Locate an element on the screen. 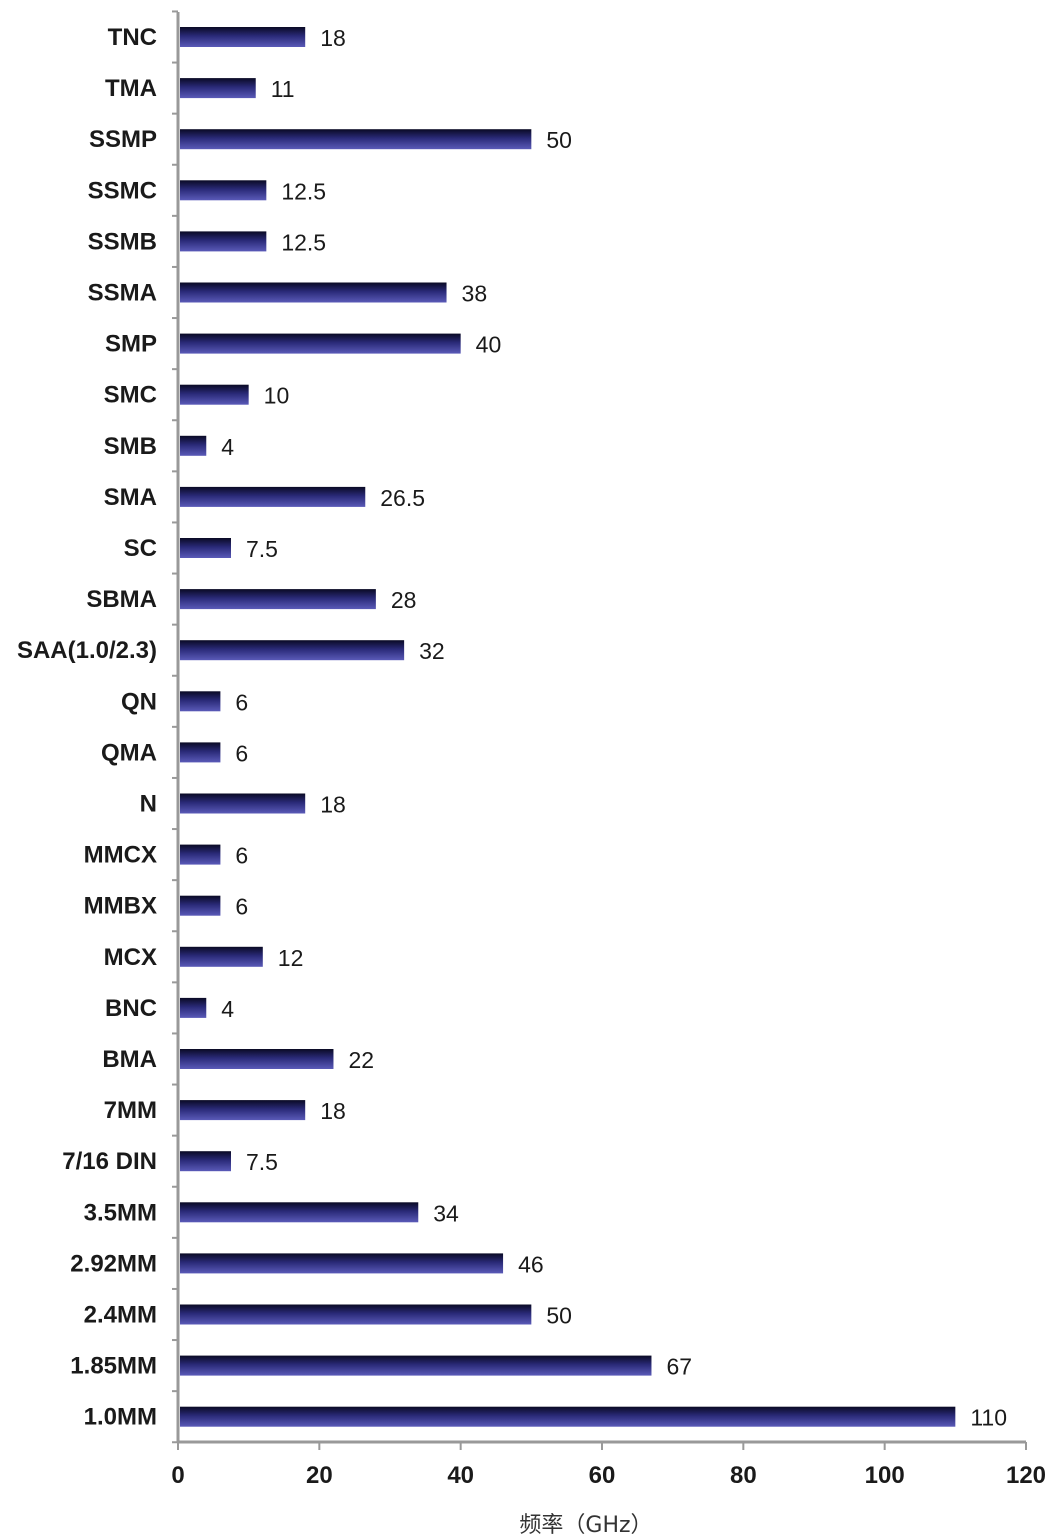 The image size is (1051, 1540). category-label-tnc: TNC is located at coordinates (132, 37).